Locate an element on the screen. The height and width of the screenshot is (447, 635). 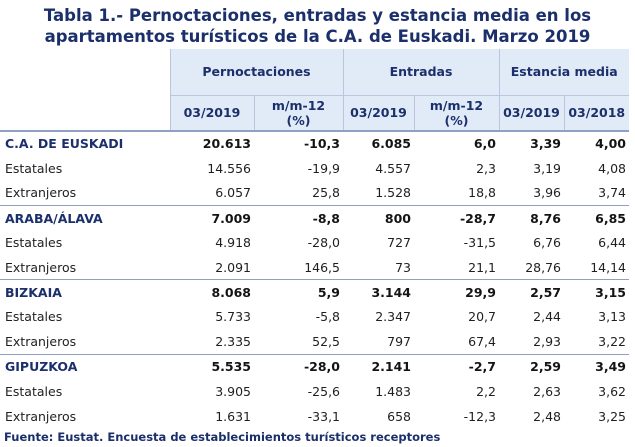
table-cell: 1.528 is located at coordinates (393, 193).